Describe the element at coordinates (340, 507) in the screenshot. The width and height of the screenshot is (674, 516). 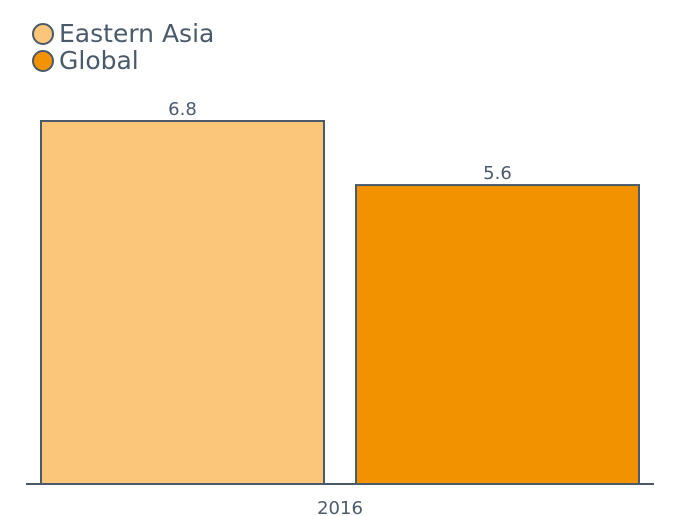
I see `x-tick-label: 2016` at that location.